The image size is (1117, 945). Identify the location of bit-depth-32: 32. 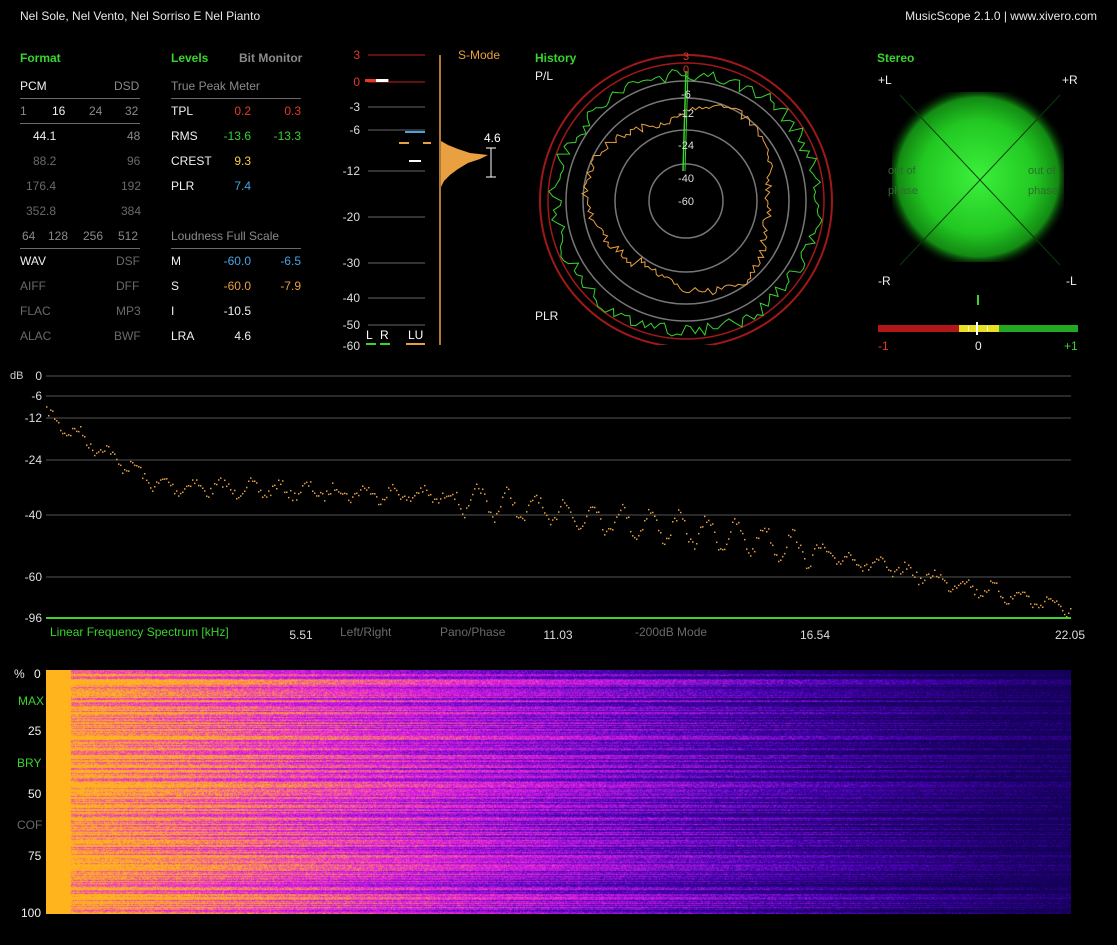
(132, 111).